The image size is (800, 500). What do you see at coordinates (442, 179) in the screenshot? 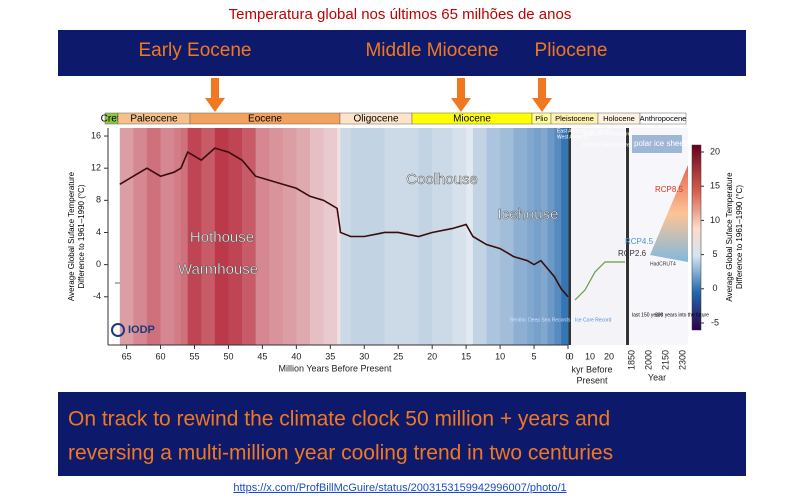
I see `regime-label: Coolhouse` at bounding box center [442, 179].